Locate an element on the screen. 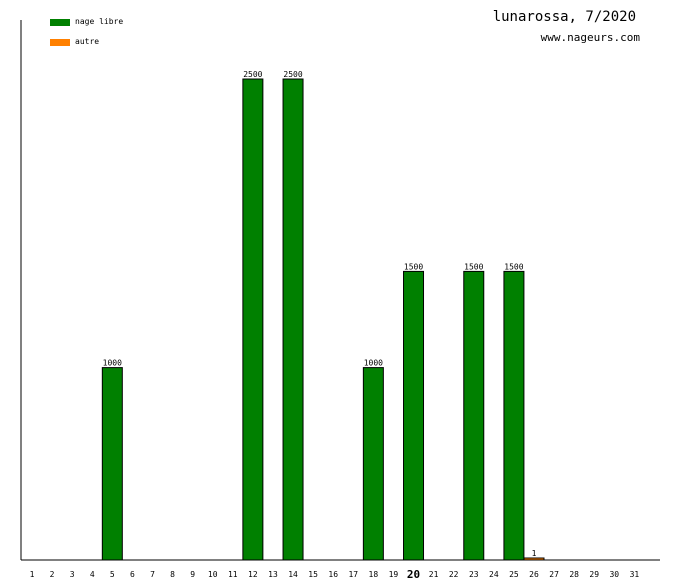 Image resolution: width=680 pixels, height=580 pixels. x-tick-label-10: 10 is located at coordinates (213, 574).